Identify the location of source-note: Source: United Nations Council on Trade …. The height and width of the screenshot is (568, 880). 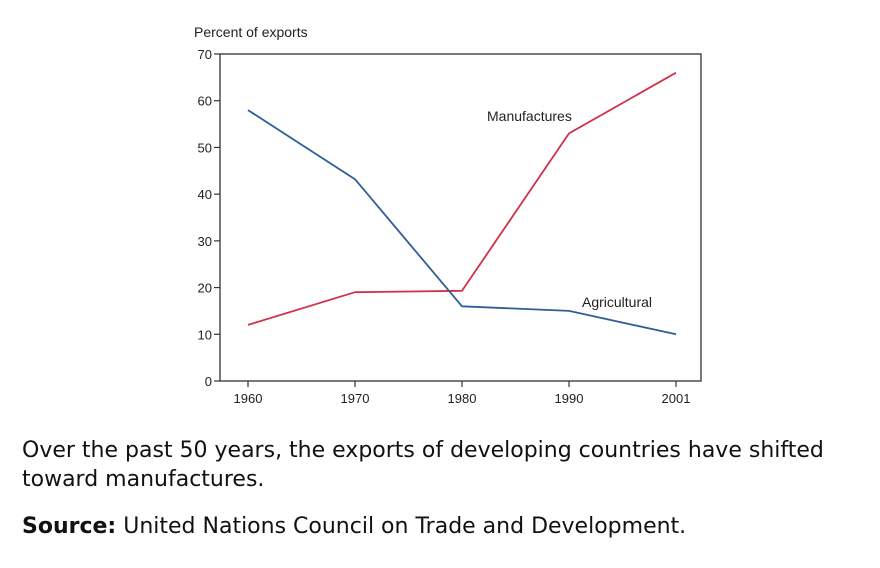
(447, 526).